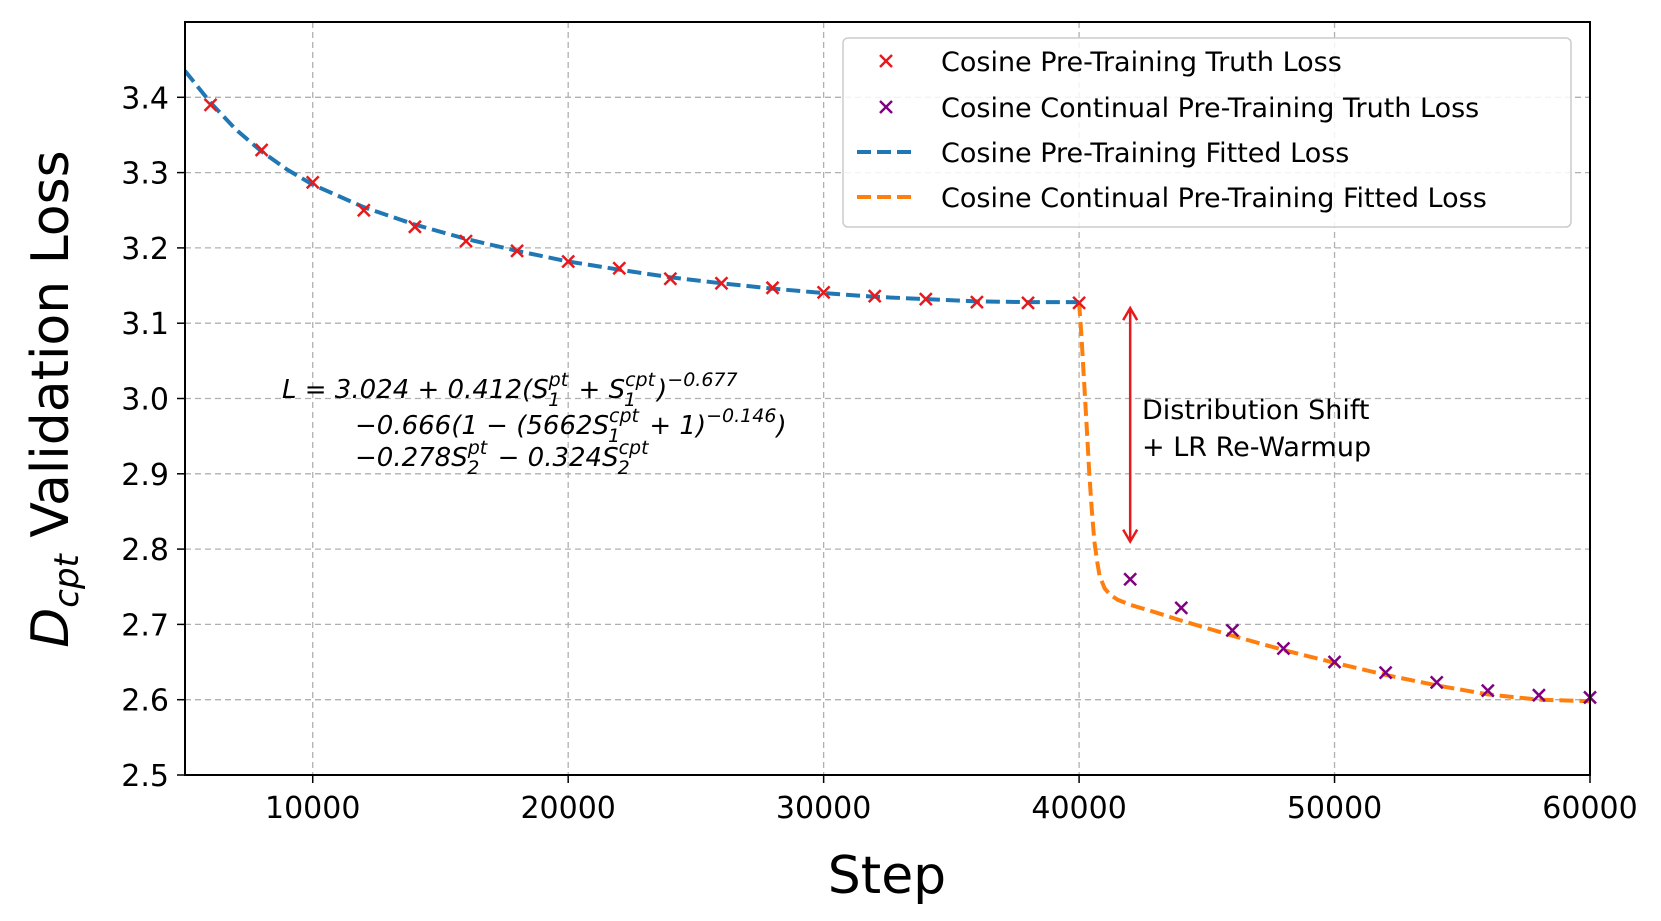  I want to click on x-marker-red-icon, so click(886, 61).